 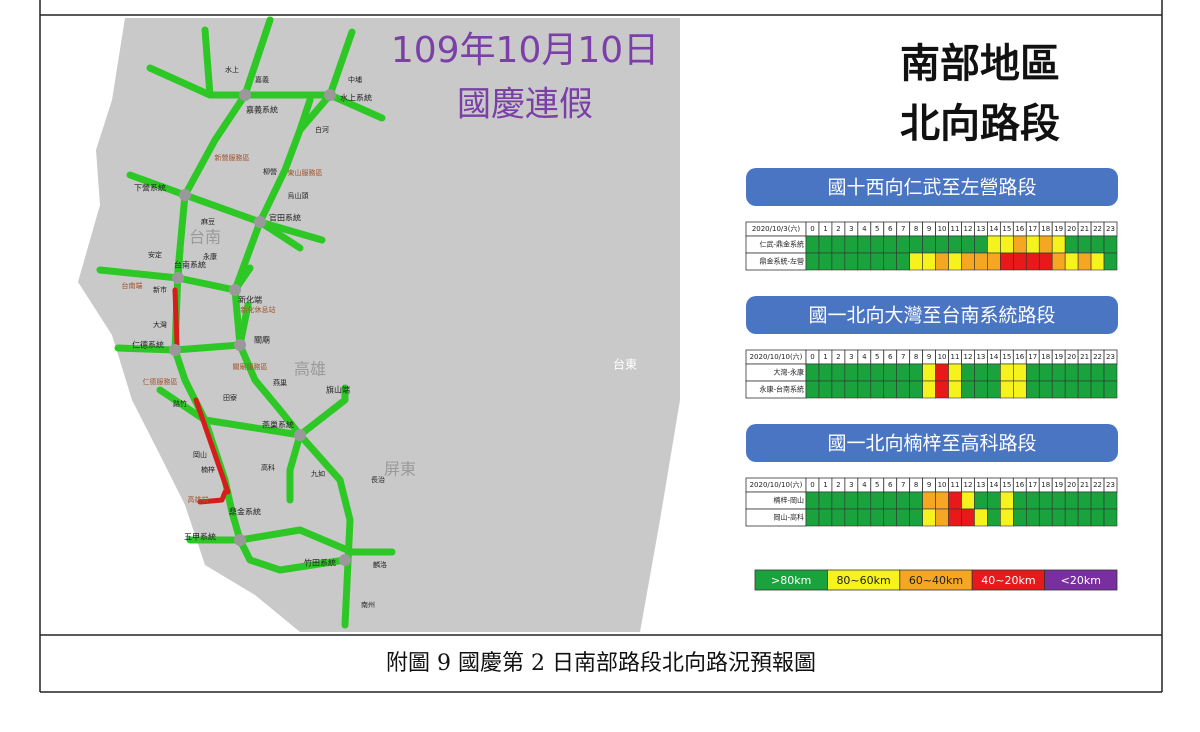 What do you see at coordinates (210, 256) in the screenshot?
I see `map-label: 永康` at bounding box center [210, 256].